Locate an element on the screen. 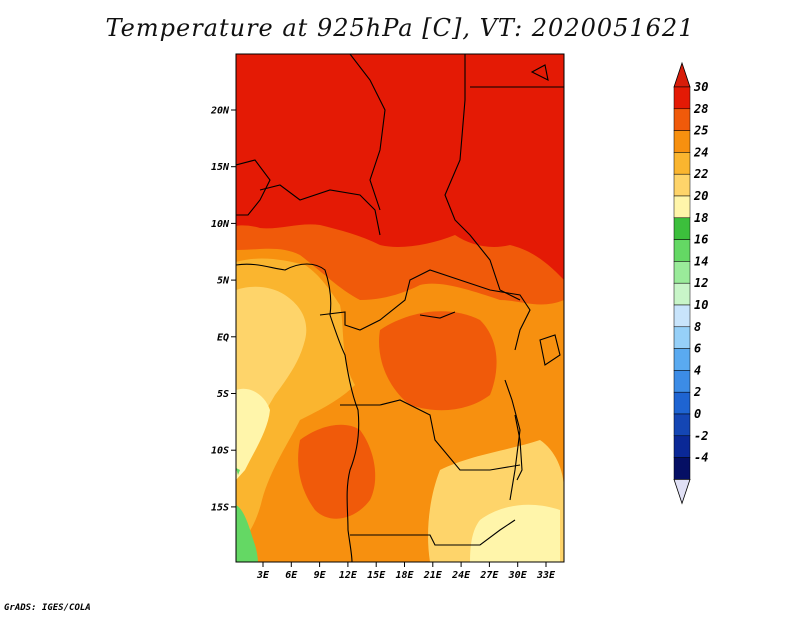  border-chad-sudan is located at coordinates (482, 177).